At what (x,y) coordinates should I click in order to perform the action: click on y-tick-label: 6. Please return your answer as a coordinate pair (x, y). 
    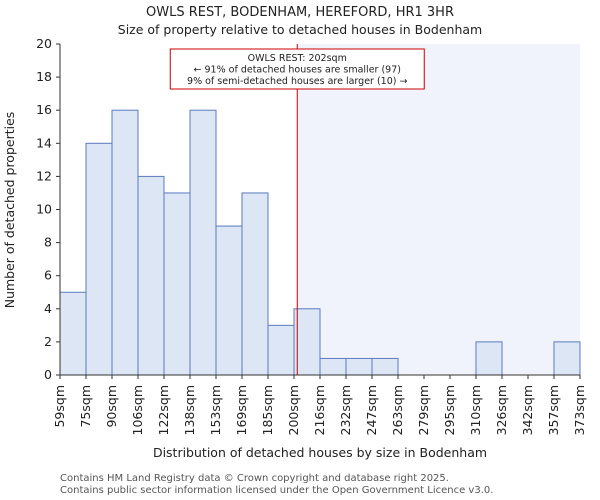
    Looking at the image, I should click on (48, 275).